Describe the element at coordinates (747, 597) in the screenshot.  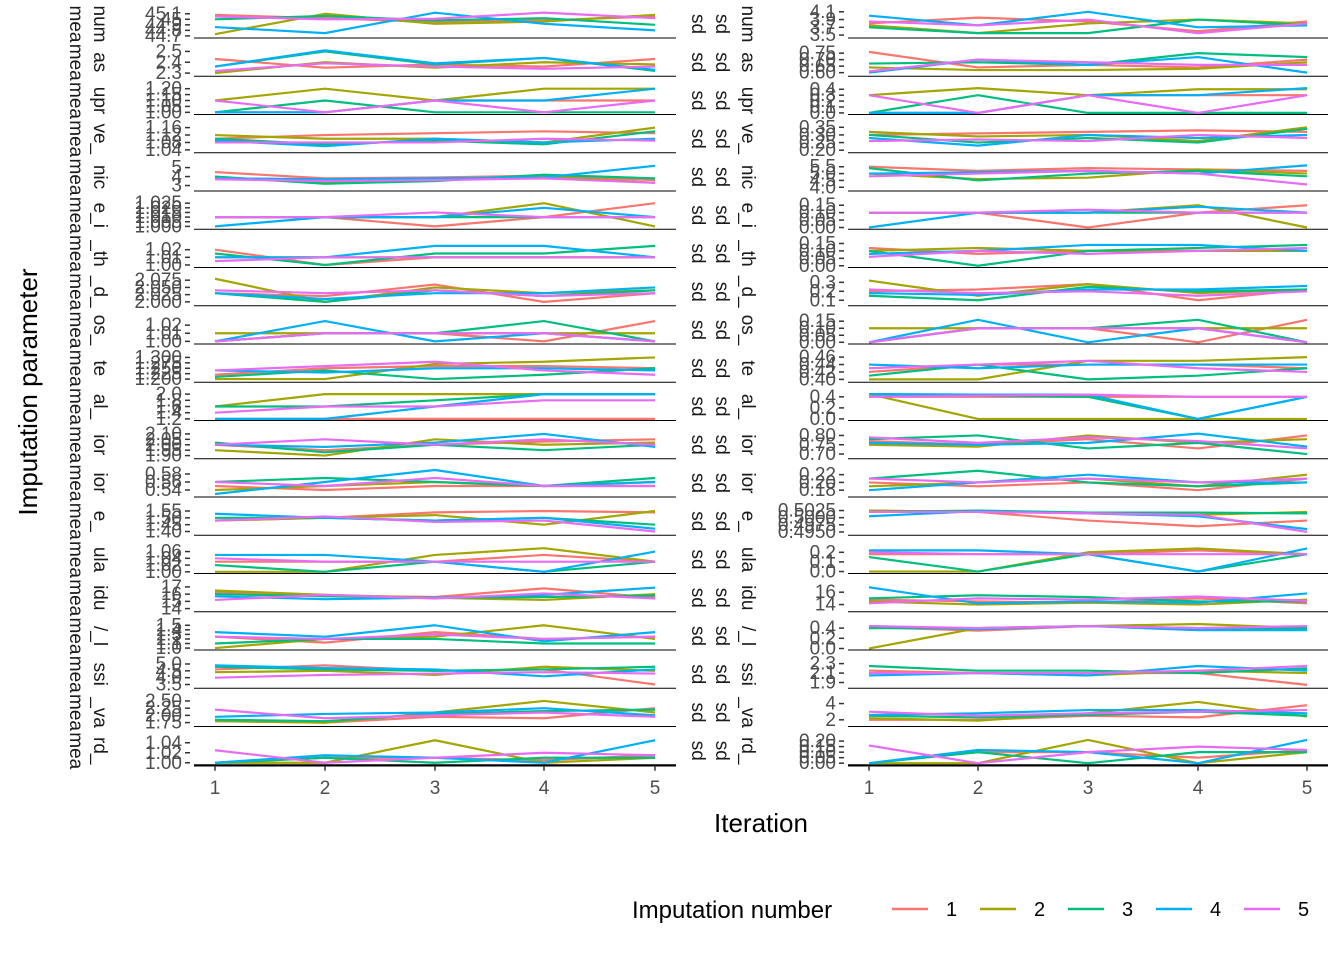
I see `strip-label-var: idu` at that location.